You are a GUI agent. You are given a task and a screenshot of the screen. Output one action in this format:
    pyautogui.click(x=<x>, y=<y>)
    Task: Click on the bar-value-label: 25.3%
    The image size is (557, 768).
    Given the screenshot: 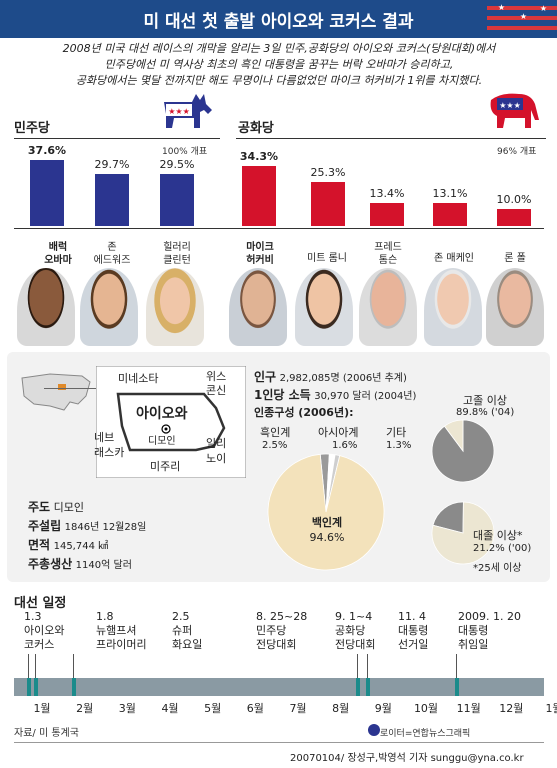 What is the action you would take?
    pyautogui.click(x=328, y=172)
    